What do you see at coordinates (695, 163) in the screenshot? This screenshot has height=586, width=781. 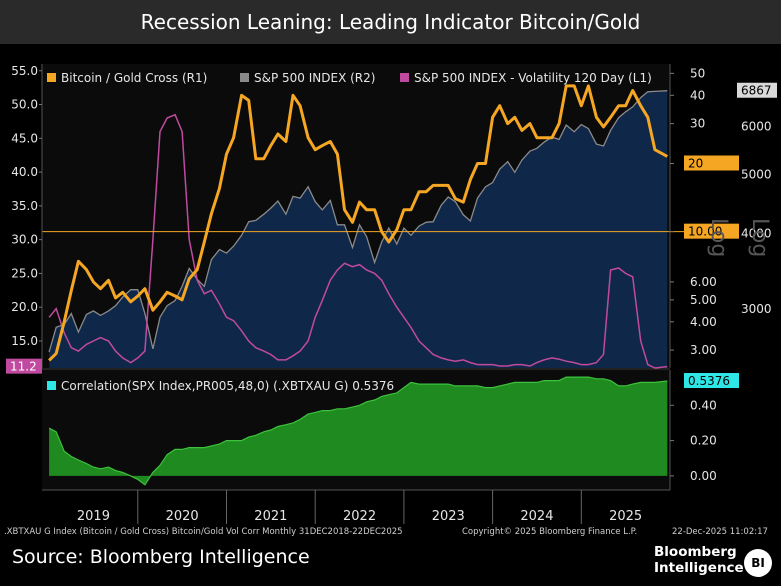 I see `badge-bitcoin-last: 20` at bounding box center [695, 163].